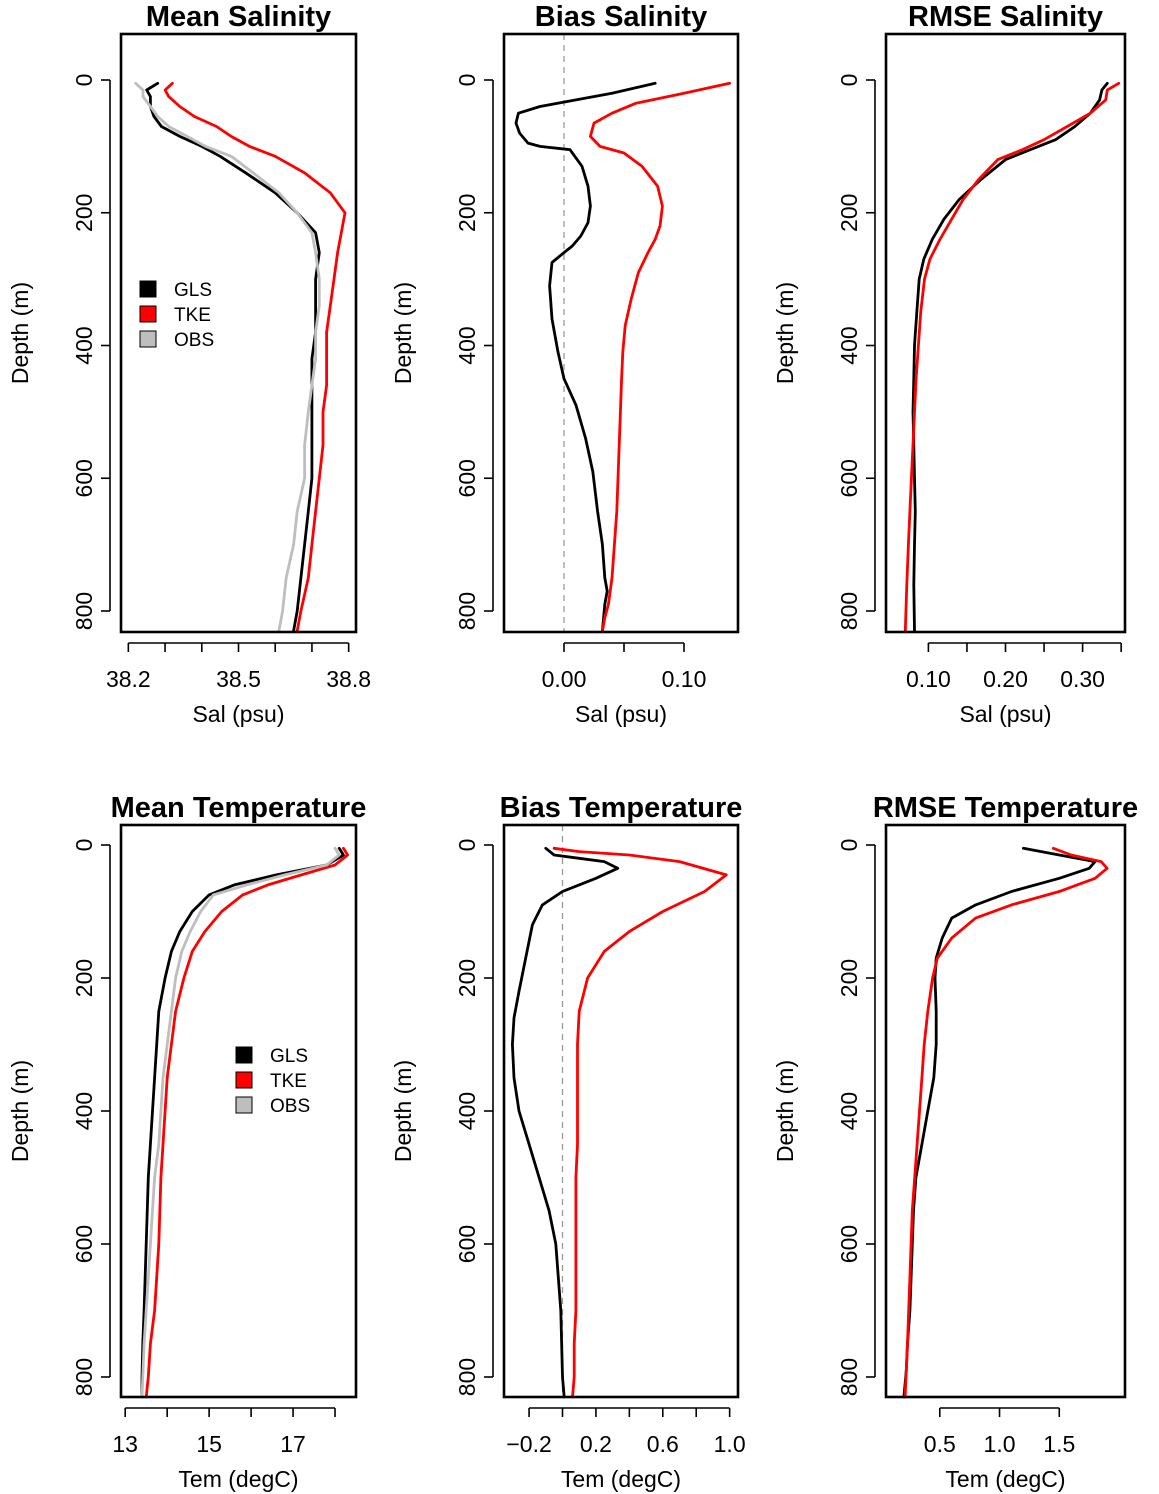  Describe the element at coordinates (293, 1444) in the screenshot. I see `x-tick-label: 17` at that location.